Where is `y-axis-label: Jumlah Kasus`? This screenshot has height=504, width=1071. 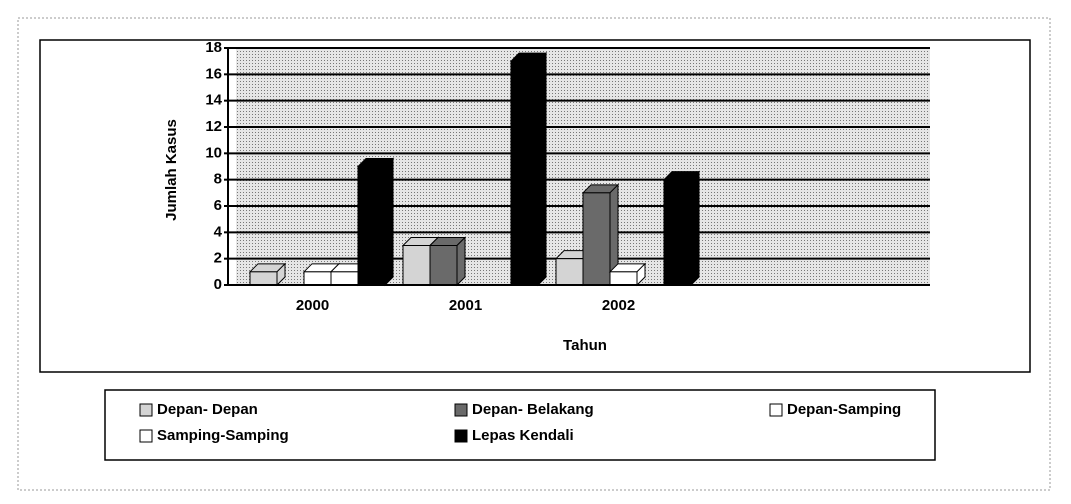
y-axis-label: Jumlah Kasus is located at coordinates (171, 170).